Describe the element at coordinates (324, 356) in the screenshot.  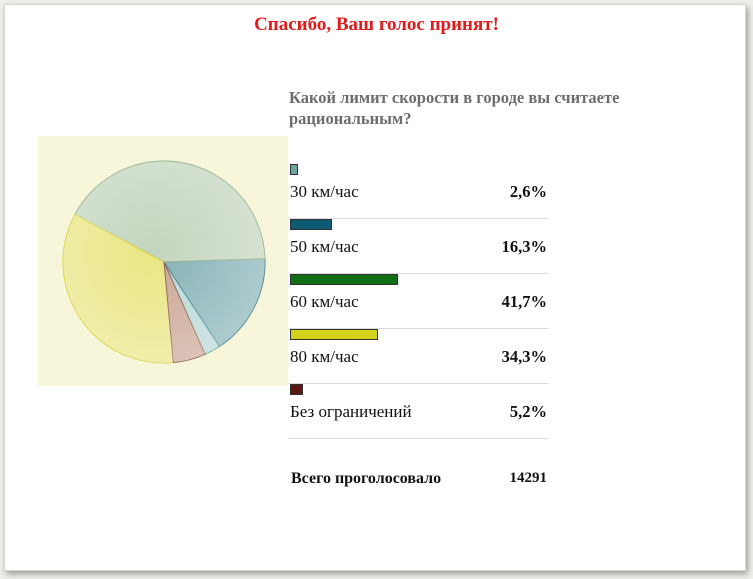
I see `result-label: 80 км/час` at that location.